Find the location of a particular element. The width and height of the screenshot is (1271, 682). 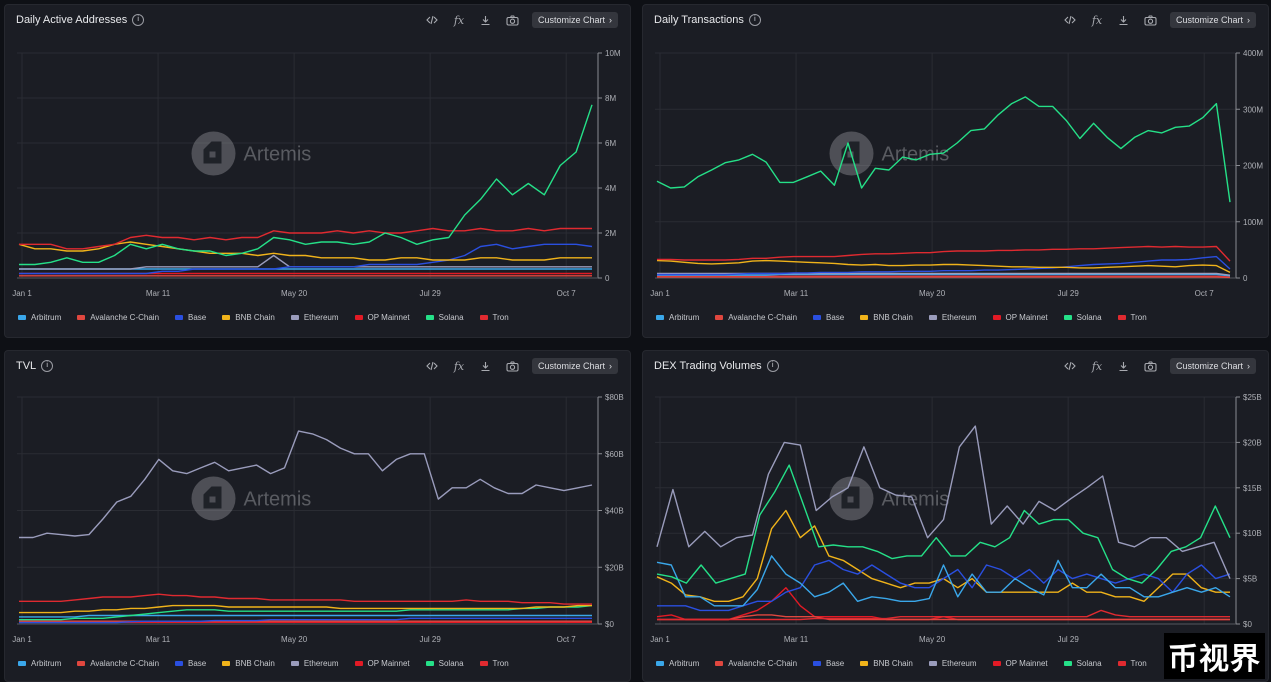

series-line-solana is located at coordinates (943, 149).